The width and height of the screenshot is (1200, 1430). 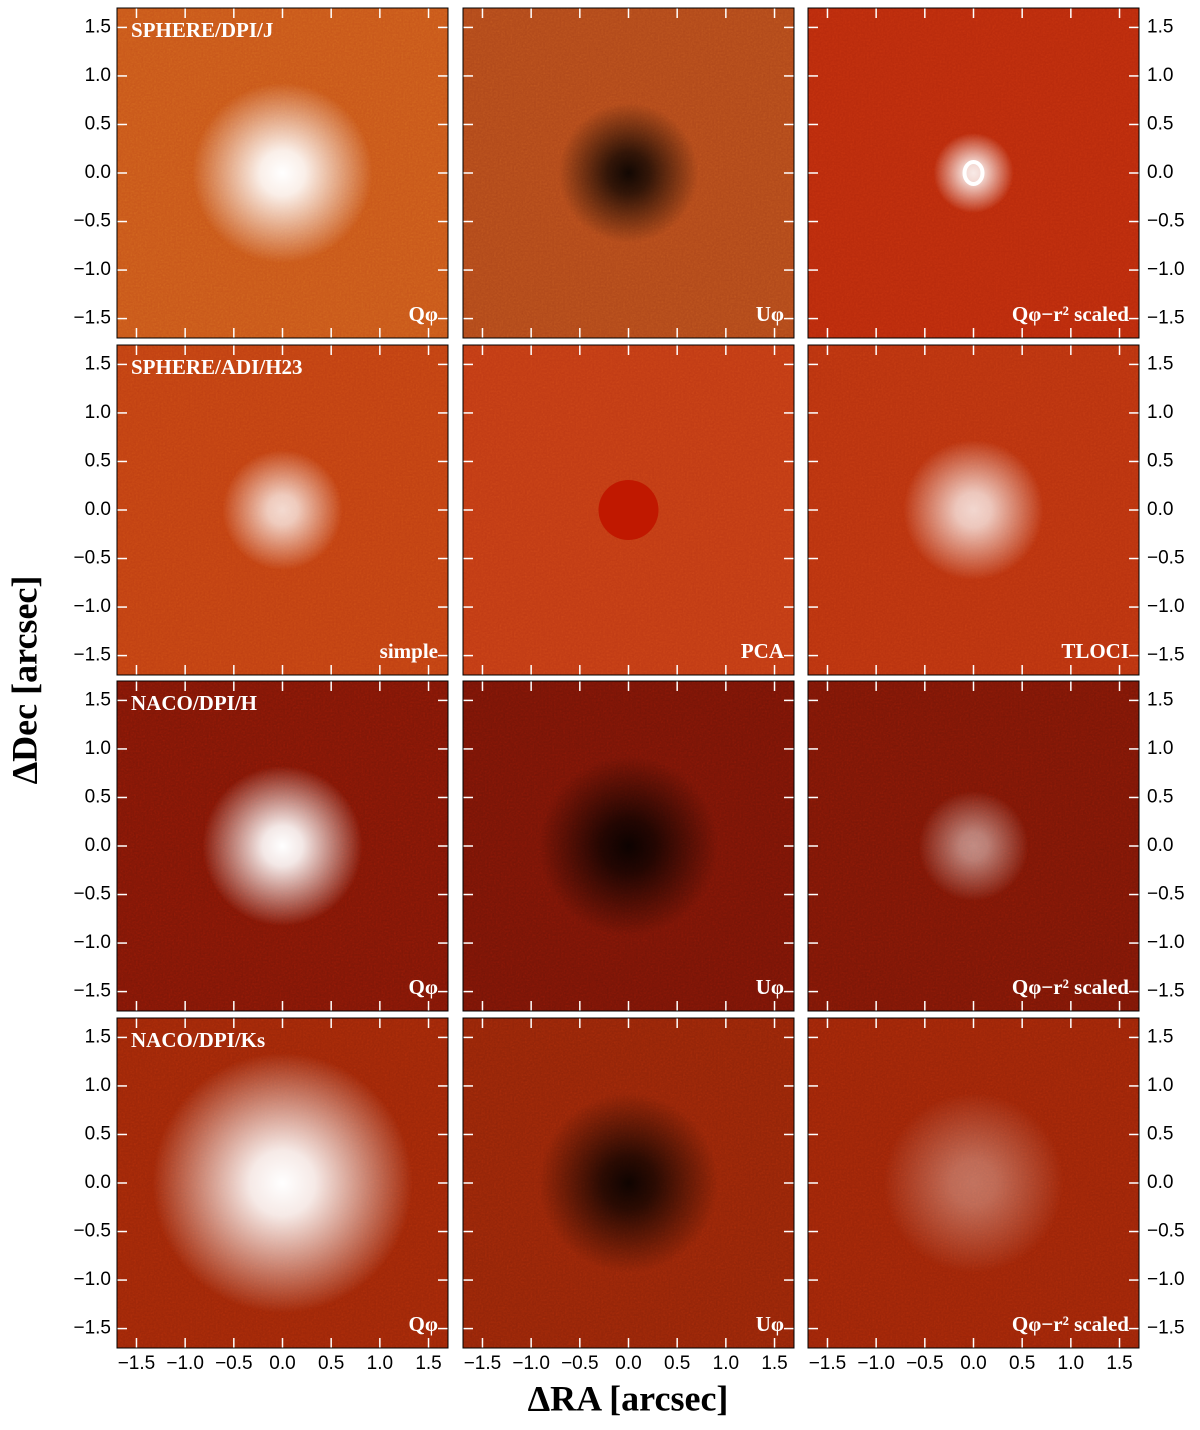 What do you see at coordinates (763, 651) in the screenshot?
I see `panel-label: PCA` at bounding box center [763, 651].